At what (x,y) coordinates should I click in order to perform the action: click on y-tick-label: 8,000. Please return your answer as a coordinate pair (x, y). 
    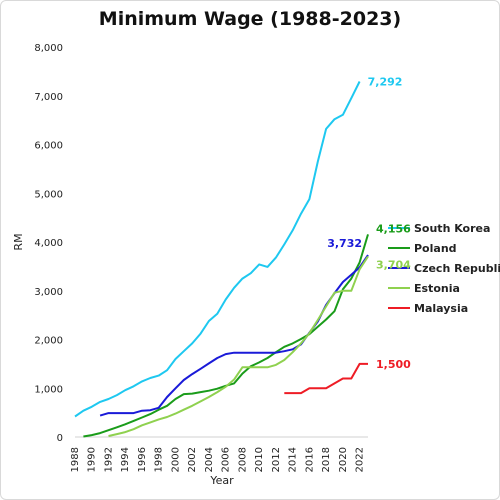
    Looking at the image, I should click on (48, 48).